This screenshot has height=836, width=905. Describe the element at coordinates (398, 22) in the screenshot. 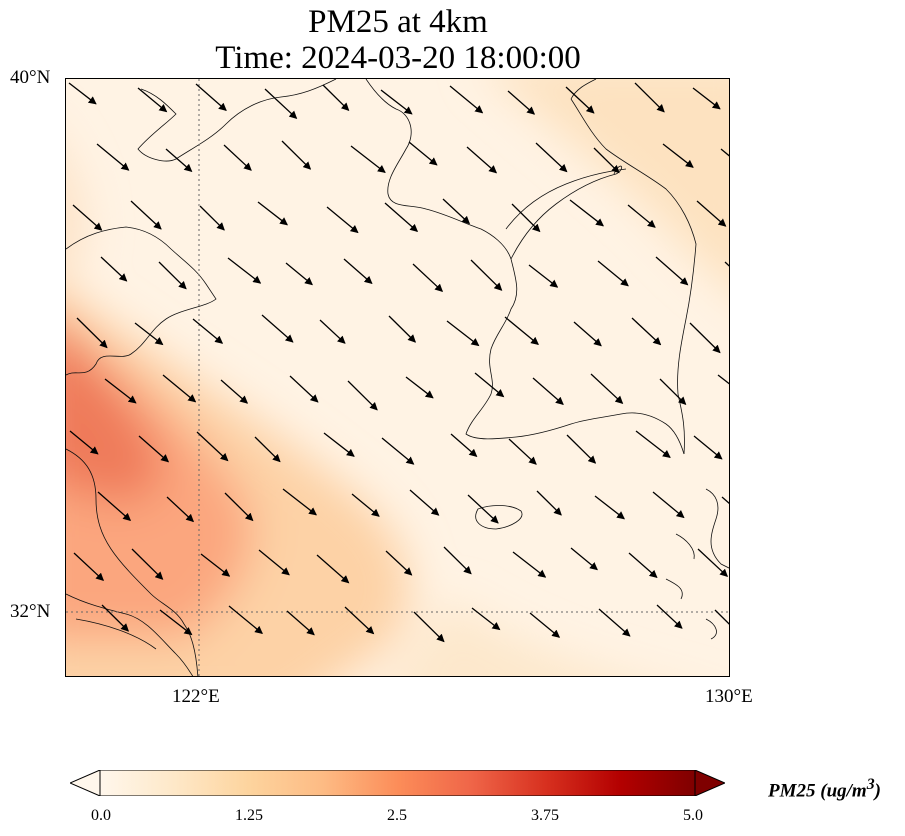

I see `map-title: PM25 at 4km` at that location.